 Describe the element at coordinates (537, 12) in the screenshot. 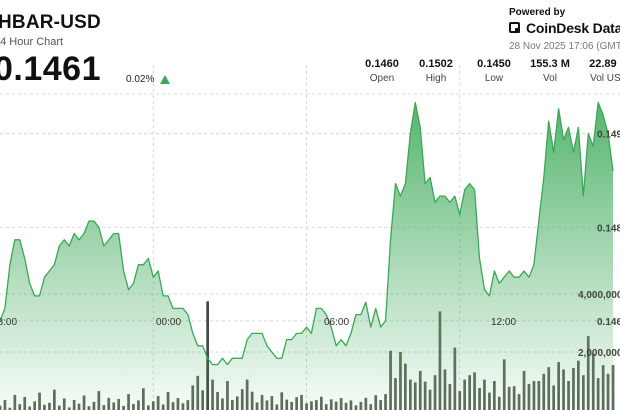

I see `powered-by-label: Powered by` at that location.